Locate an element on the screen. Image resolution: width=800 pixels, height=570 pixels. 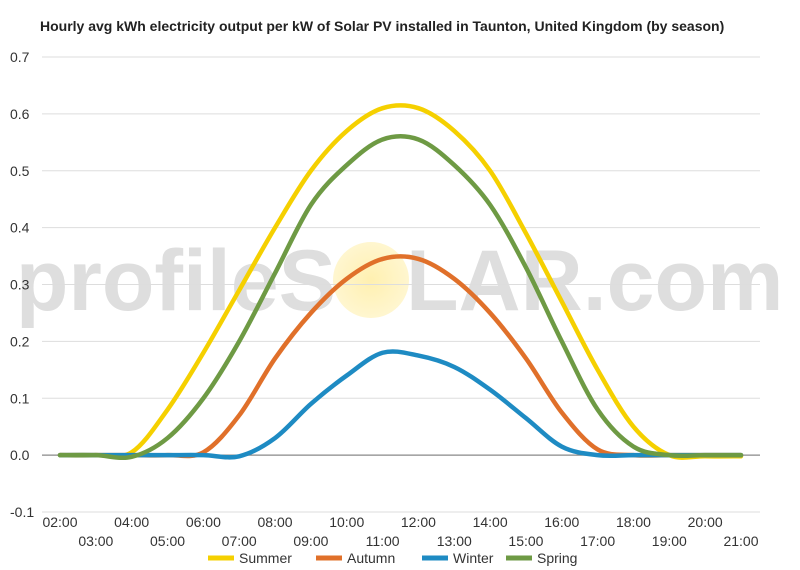
x-tick-label: 18:00 is located at coordinates (633, 522).